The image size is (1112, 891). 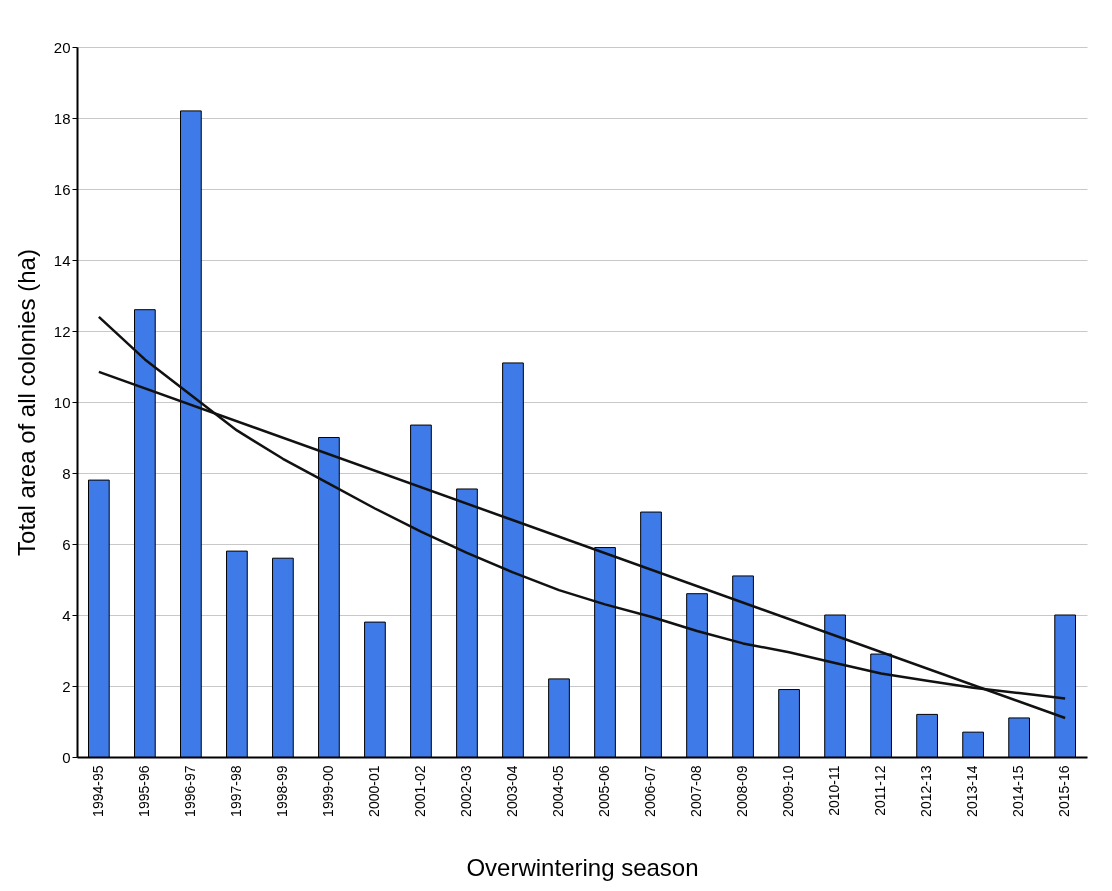 I want to click on x-tick-label: 2004-05, so click(x=557, y=791).